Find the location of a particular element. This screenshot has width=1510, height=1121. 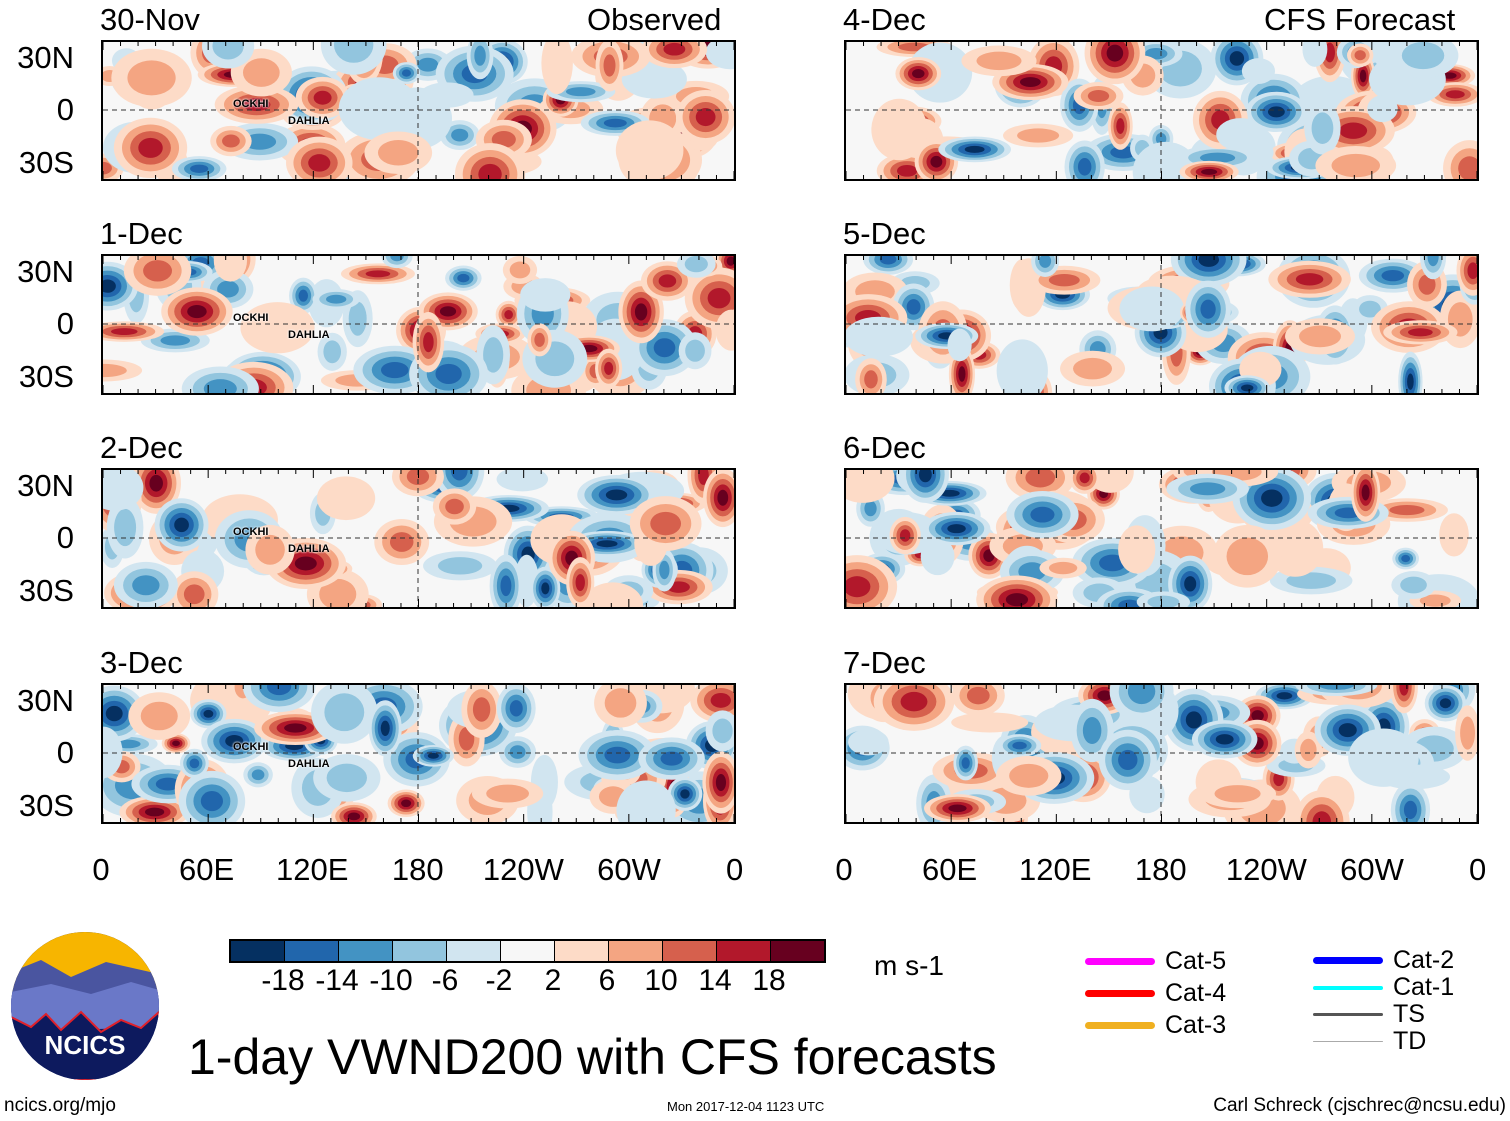

legend-label: Cat-3 is located at coordinates (1196, 1025).